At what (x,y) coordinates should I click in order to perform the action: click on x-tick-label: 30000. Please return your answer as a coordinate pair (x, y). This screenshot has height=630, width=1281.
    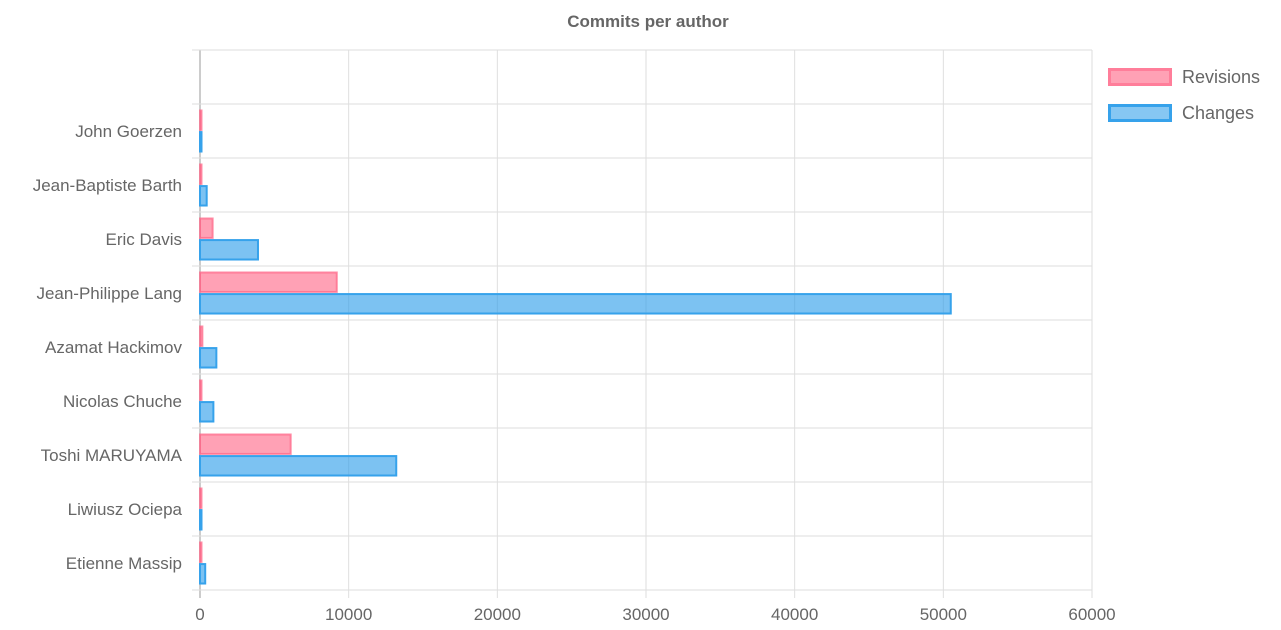
    Looking at the image, I should click on (645, 614).